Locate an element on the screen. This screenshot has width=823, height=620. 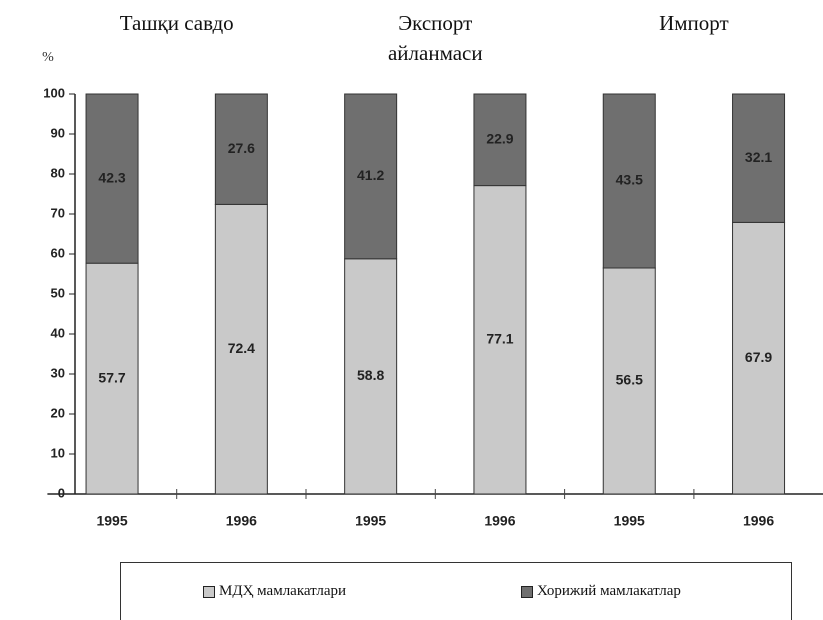
y-tick-label: 10 is located at coordinates (58, 452).